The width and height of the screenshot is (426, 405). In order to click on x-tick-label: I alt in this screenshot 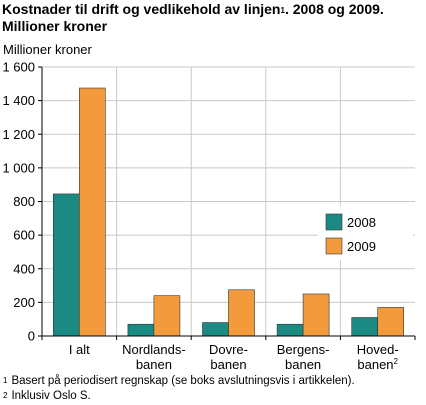, I will do `click(79, 349)`.